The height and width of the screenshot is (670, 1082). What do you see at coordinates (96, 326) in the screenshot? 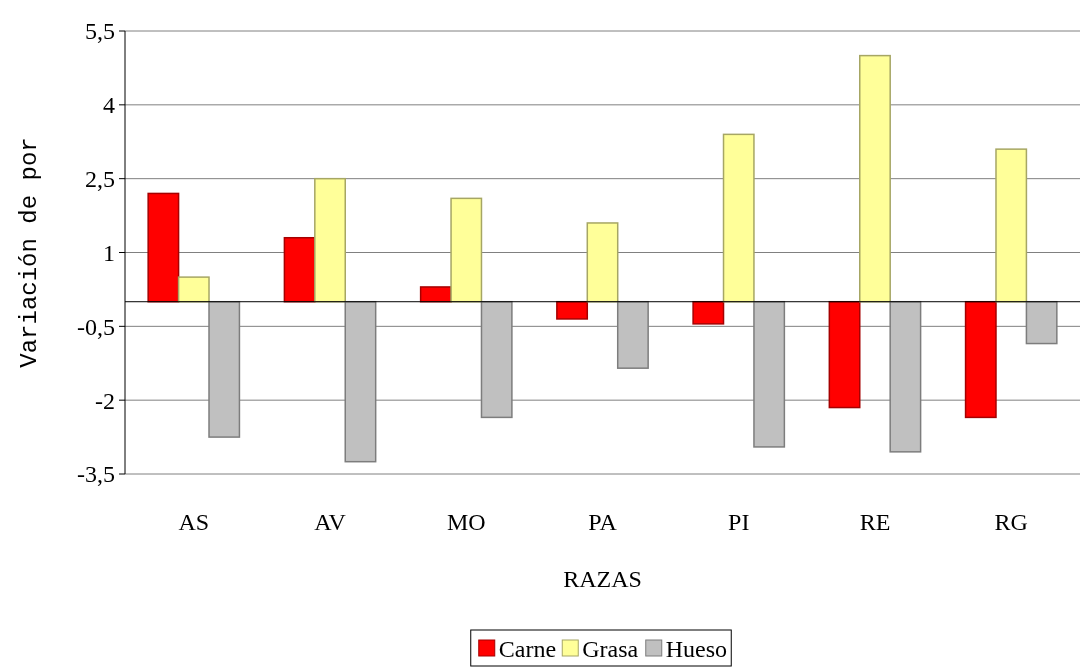
I see `y-tick-label: -0,5` at bounding box center [96, 326].